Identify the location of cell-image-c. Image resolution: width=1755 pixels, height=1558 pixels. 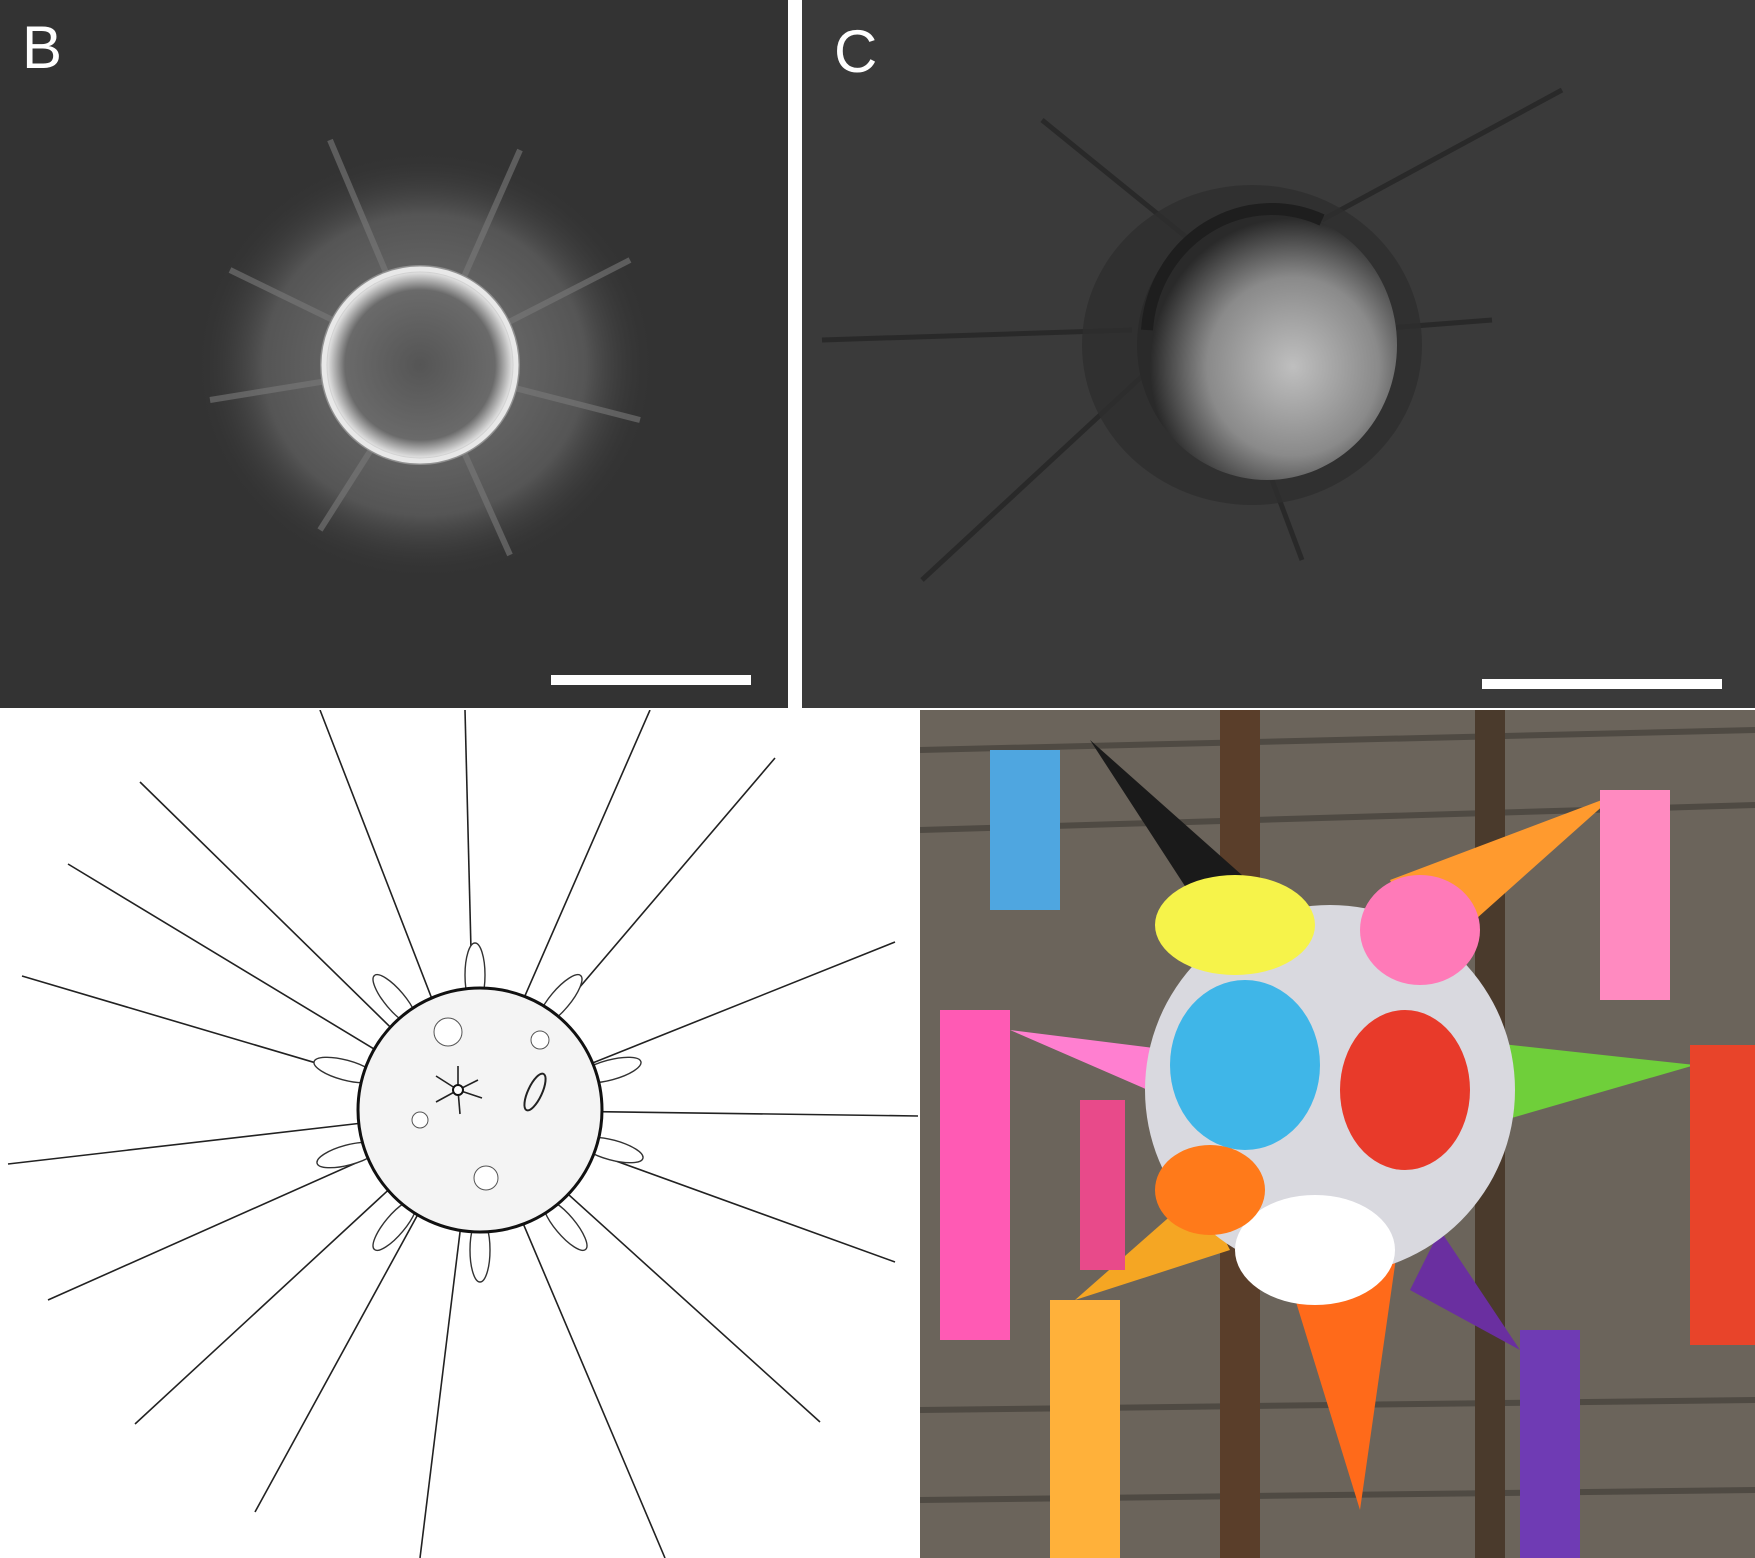
(1192, 334).